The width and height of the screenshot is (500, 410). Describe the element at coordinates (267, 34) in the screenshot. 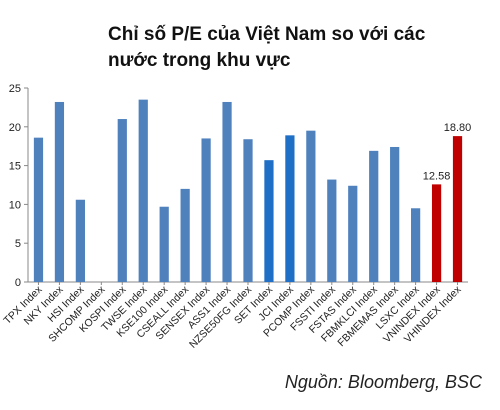

I see `chart-title-line1: Chỉ số P/E của Việt Nam so với các` at that location.